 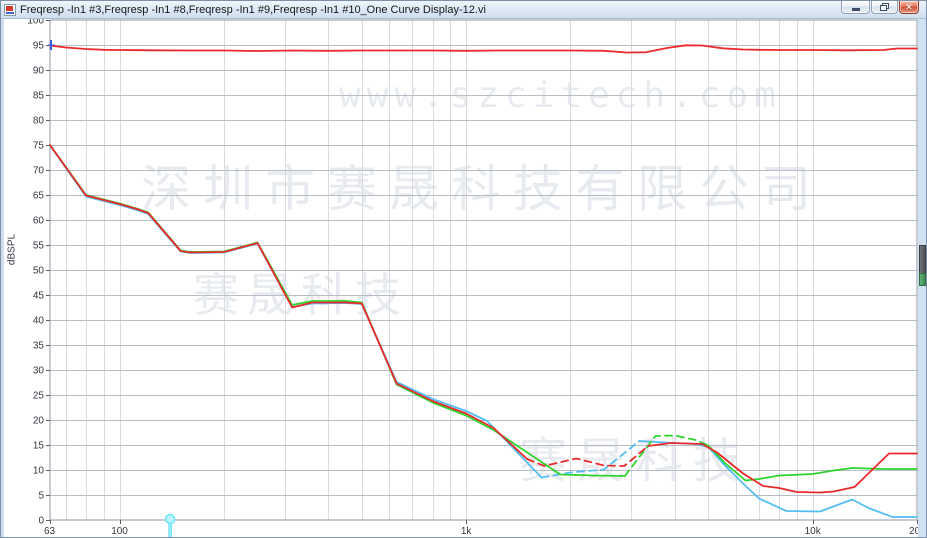 I want to click on right-scrollbar-thumb, so click(x=922, y=265).